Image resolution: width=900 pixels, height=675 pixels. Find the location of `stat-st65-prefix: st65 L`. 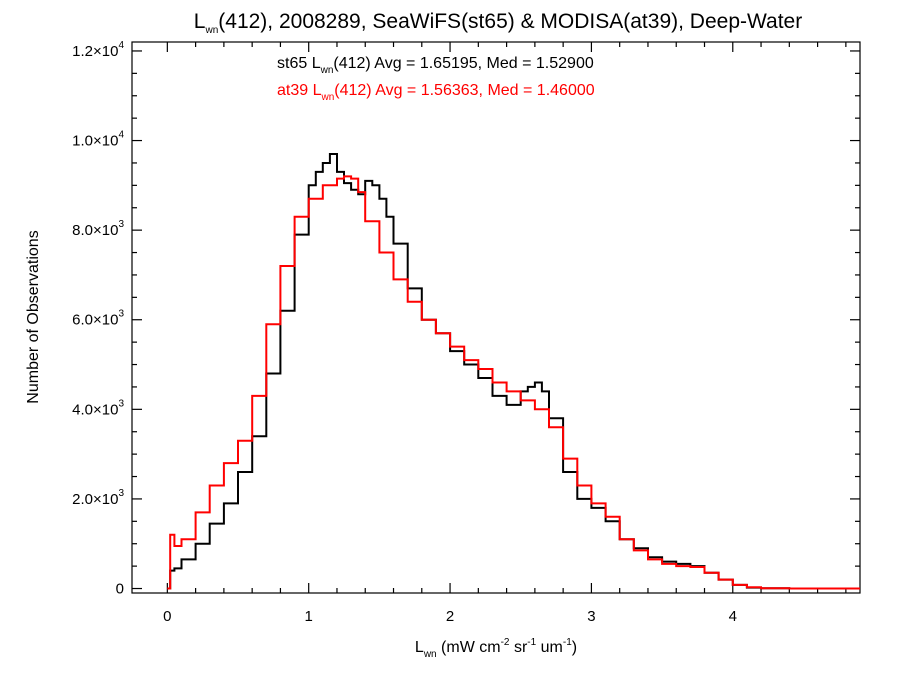

stat-st65-prefix: st65 L is located at coordinates (299, 63).